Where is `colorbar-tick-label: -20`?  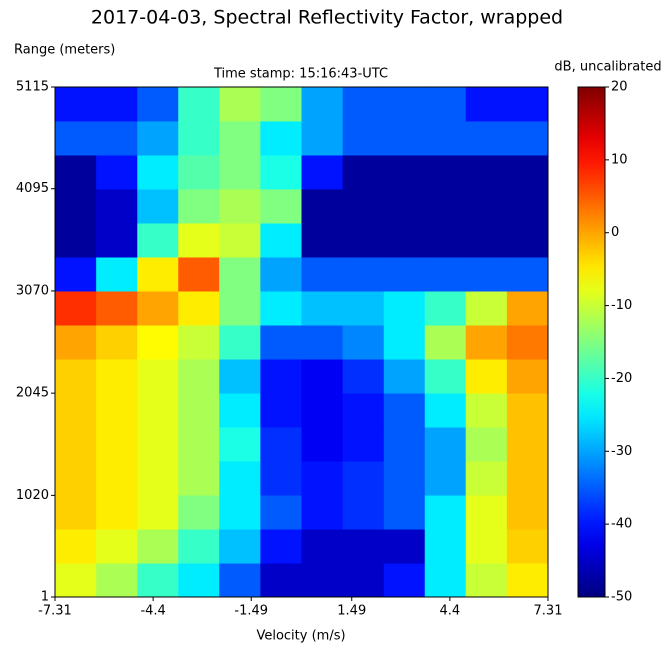
colorbar-tick-label: -20 is located at coordinates (621, 378).